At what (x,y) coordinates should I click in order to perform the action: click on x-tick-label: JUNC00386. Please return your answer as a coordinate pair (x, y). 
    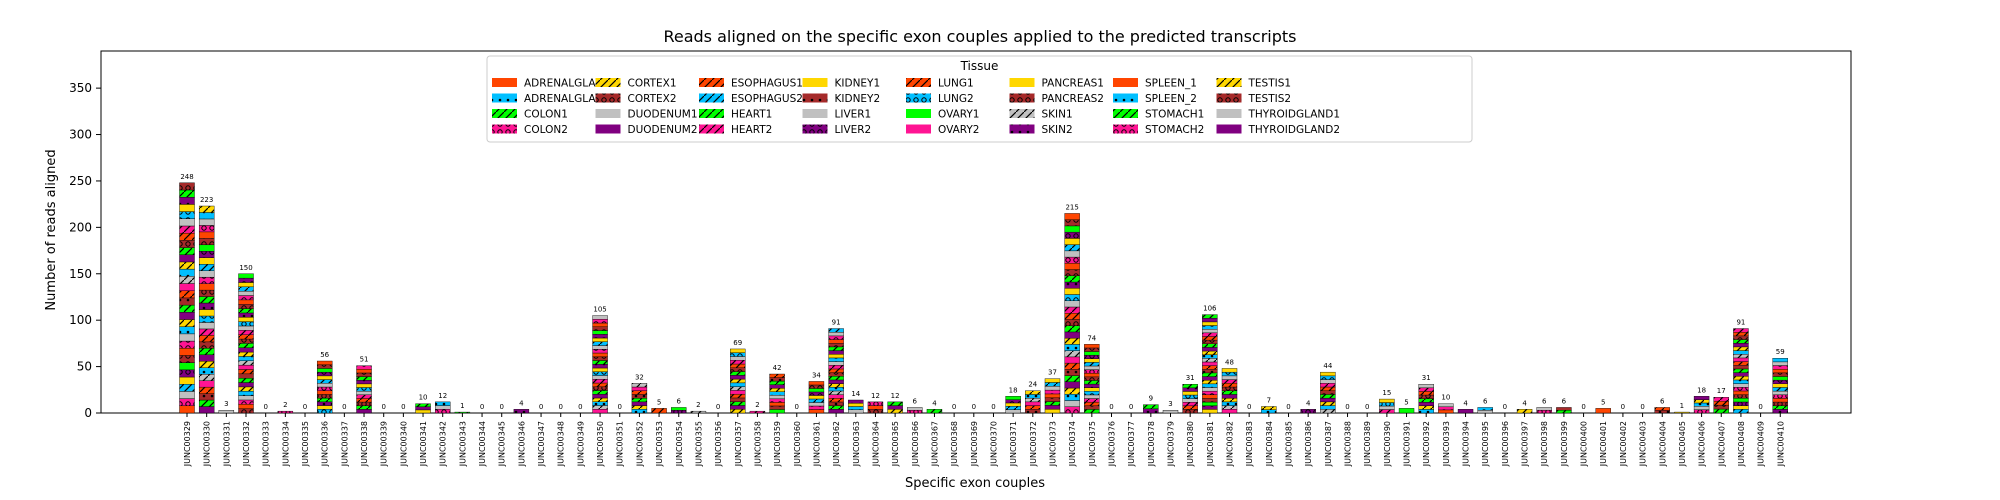
    Looking at the image, I should click on (1308, 444).